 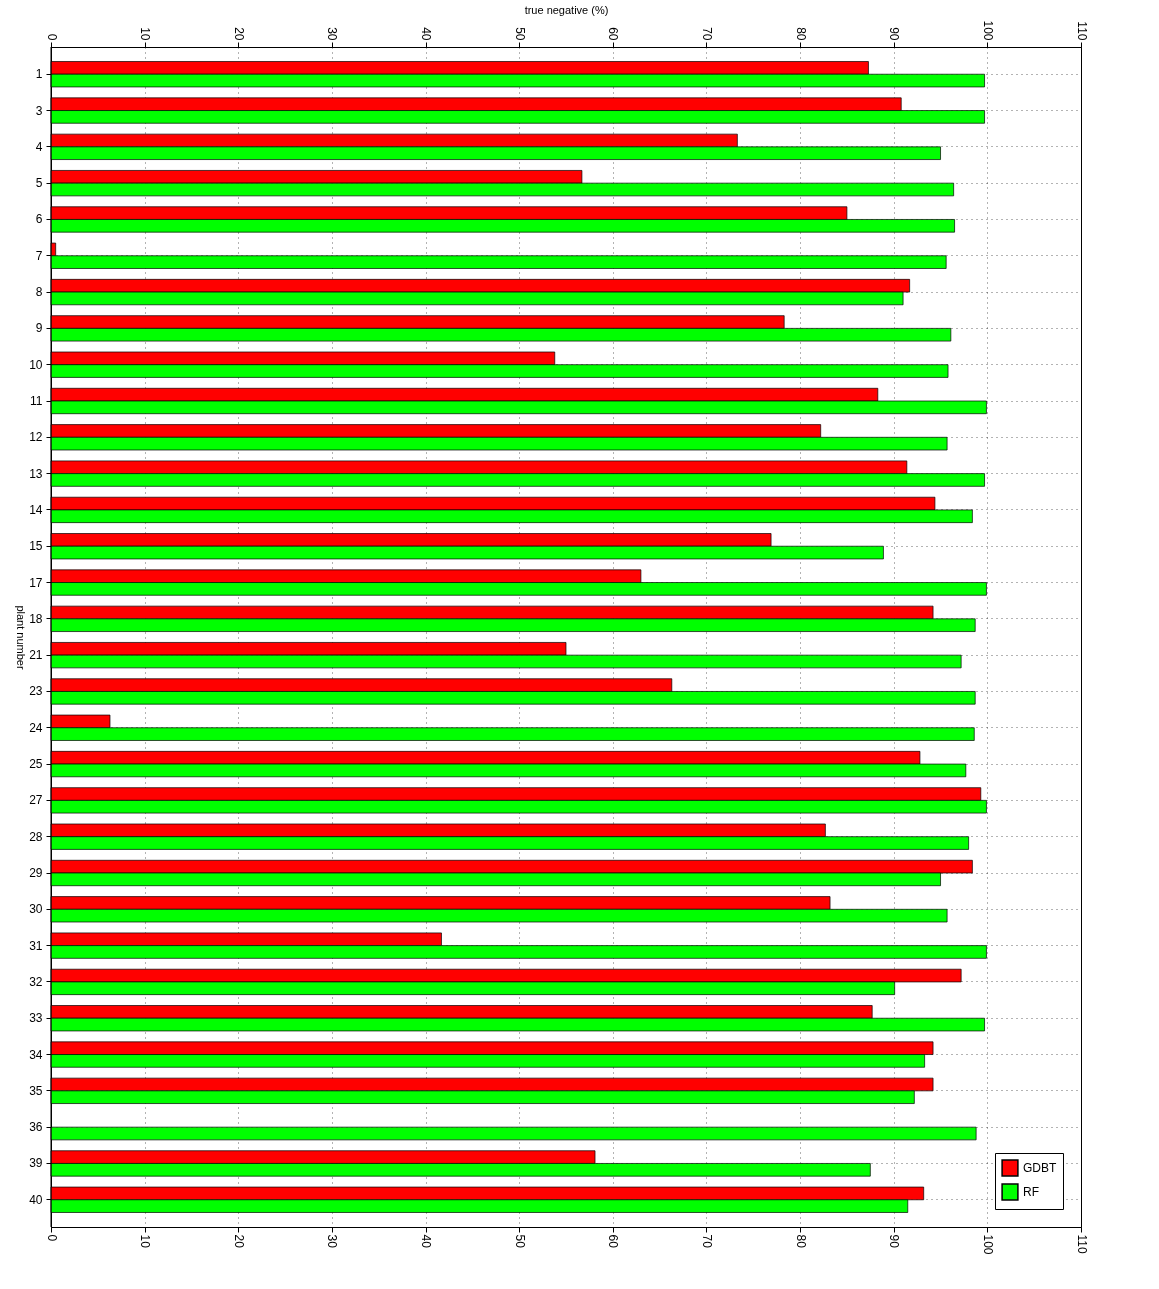 I want to click on x2-tick-label: 10, so click(x=145, y=1241).